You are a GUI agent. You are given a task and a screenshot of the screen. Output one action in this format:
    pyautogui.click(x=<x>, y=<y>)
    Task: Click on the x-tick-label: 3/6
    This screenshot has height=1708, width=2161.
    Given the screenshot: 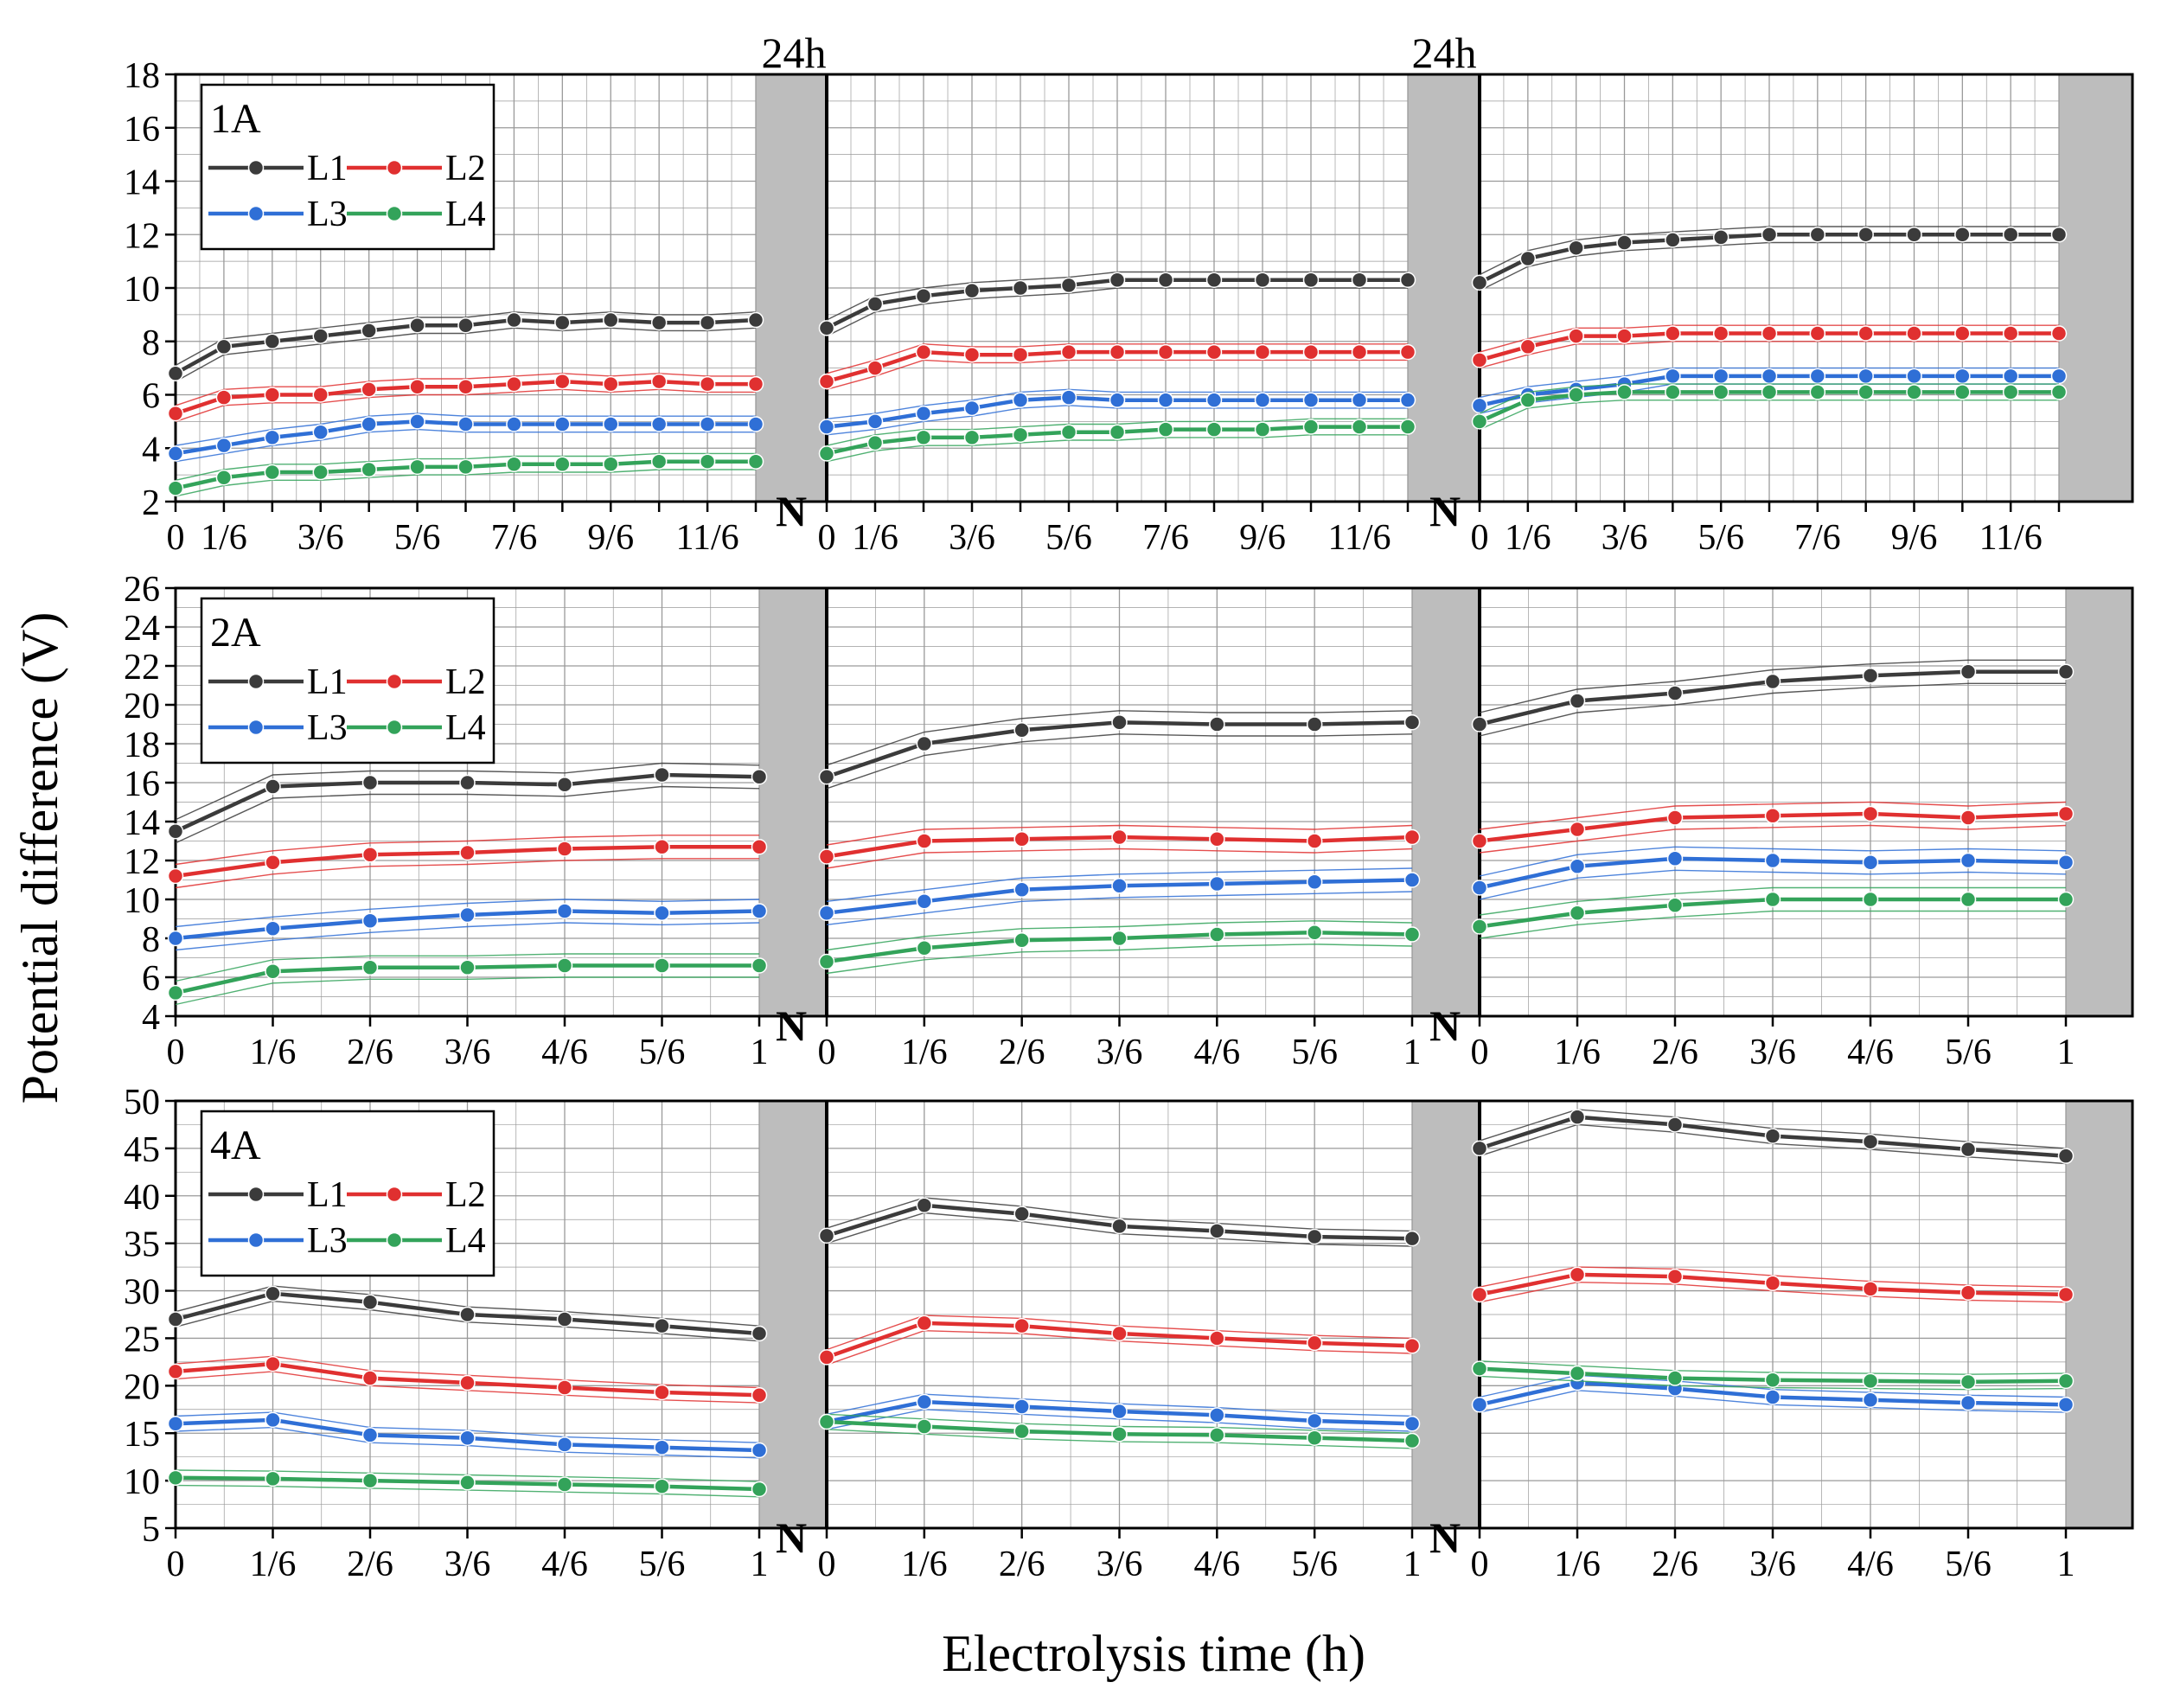 What is the action you would take?
    pyautogui.click(x=1773, y=1564)
    